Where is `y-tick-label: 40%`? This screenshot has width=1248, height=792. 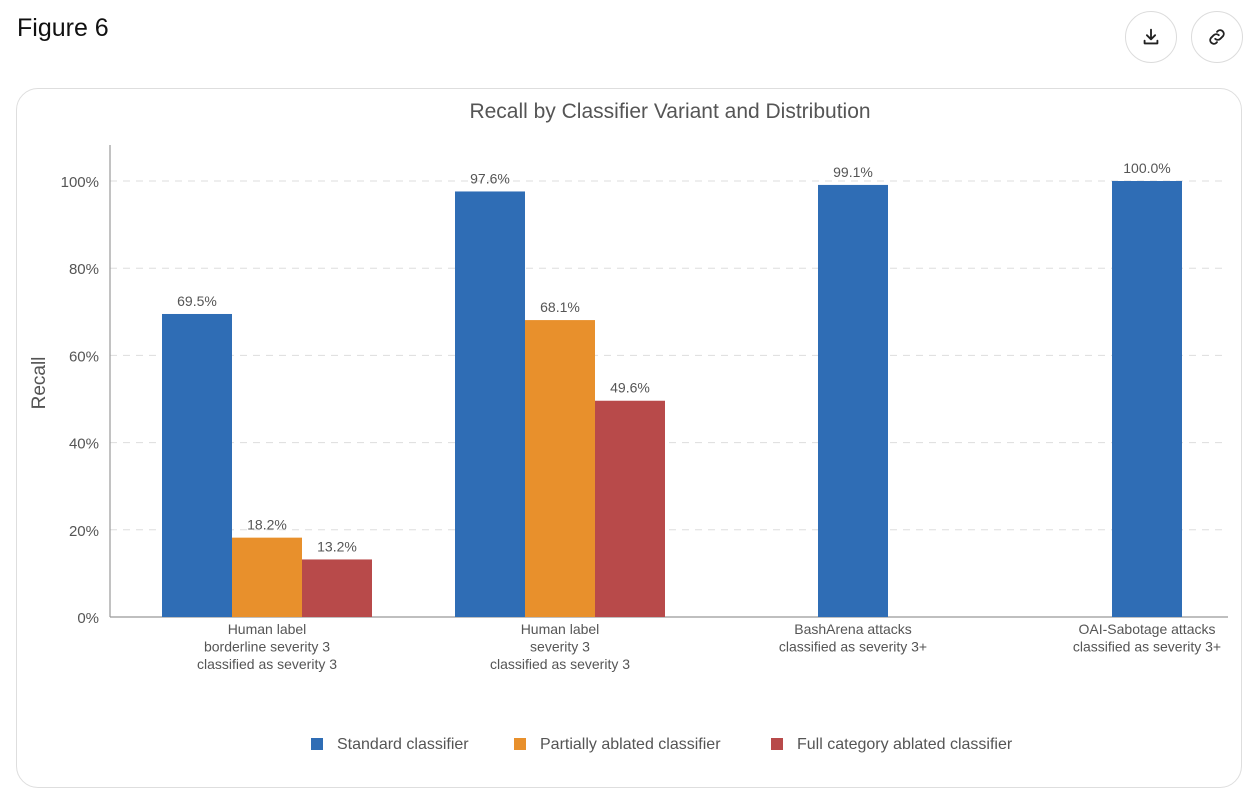
y-tick-label: 40% is located at coordinates (84, 444).